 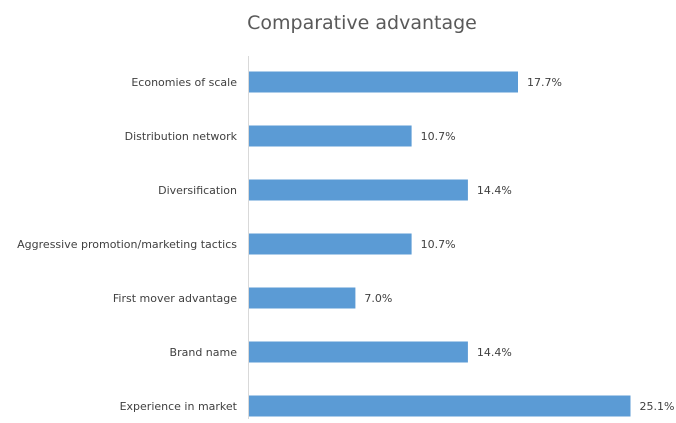 I want to click on category-label: First mover advantage, so click(x=175, y=298).